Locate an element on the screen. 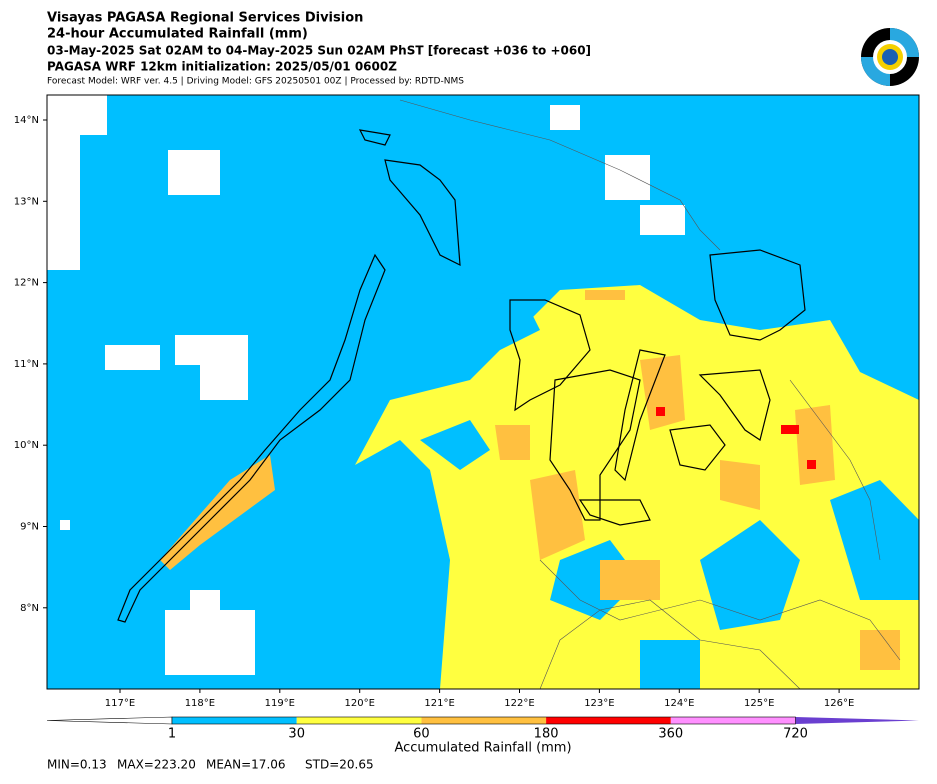  stat: MIN=0.13 is located at coordinates (77, 765).